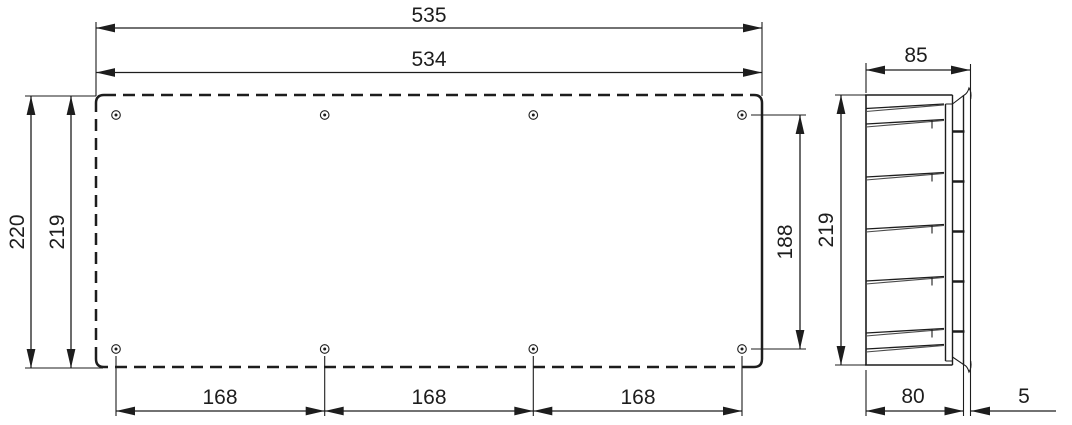 The width and height of the screenshot is (1072, 425). I want to click on dim-depth-overall-label: 85, so click(915, 55).